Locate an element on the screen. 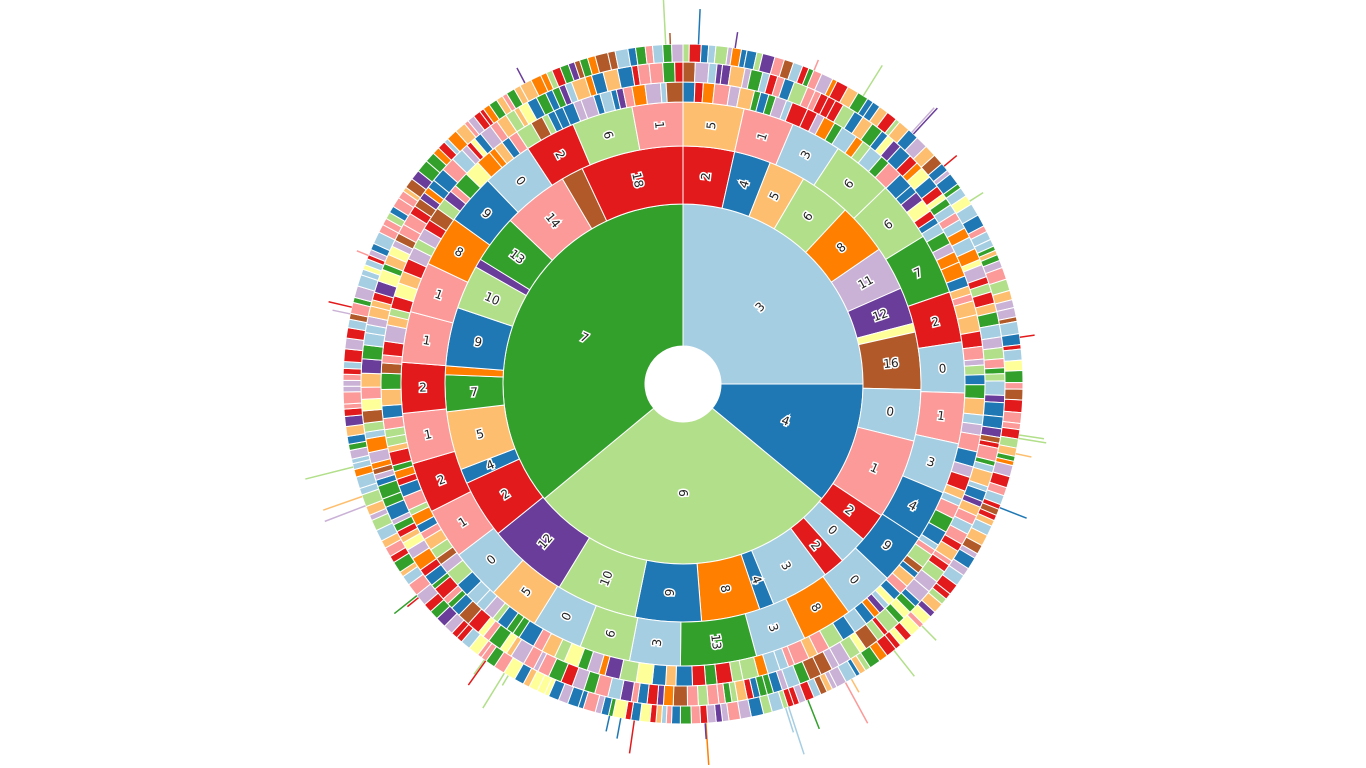 This screenshot has height=768, width=1366. middle-ring-label: 2 is located at coordinates (705, 176).